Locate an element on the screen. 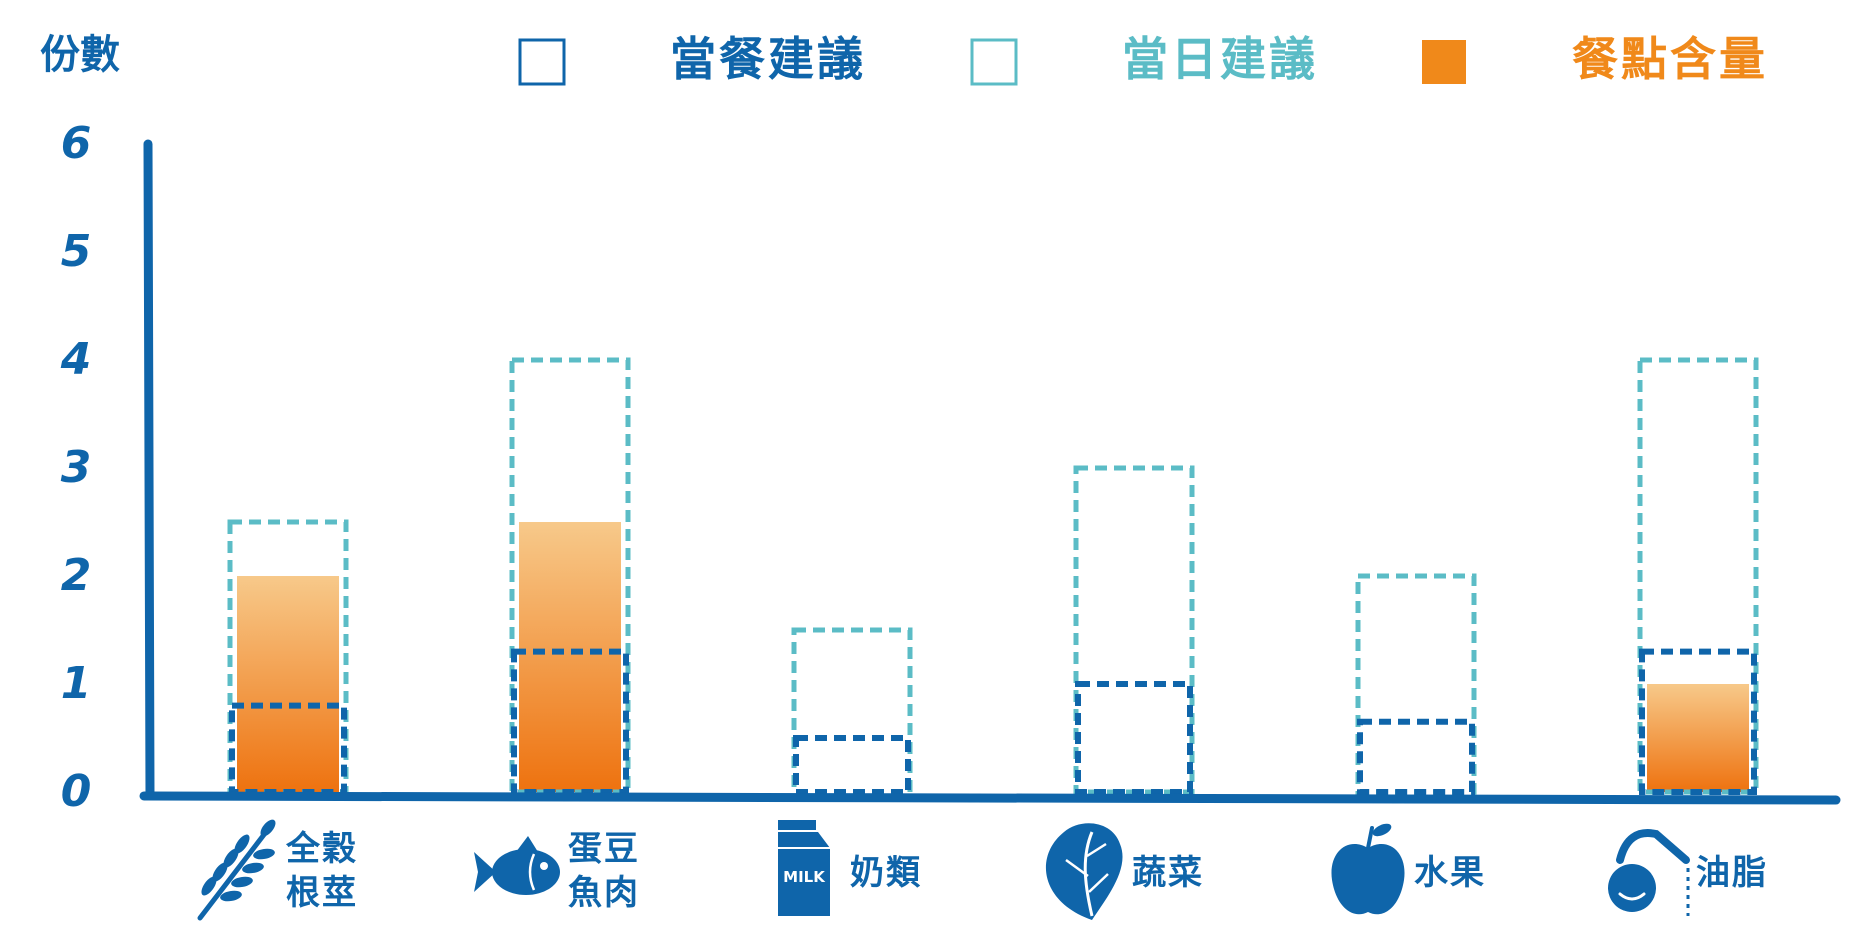 The height and width of the screenshot is (938, 1859). bar-meal-fruits is located at coordinates (1416, 756).